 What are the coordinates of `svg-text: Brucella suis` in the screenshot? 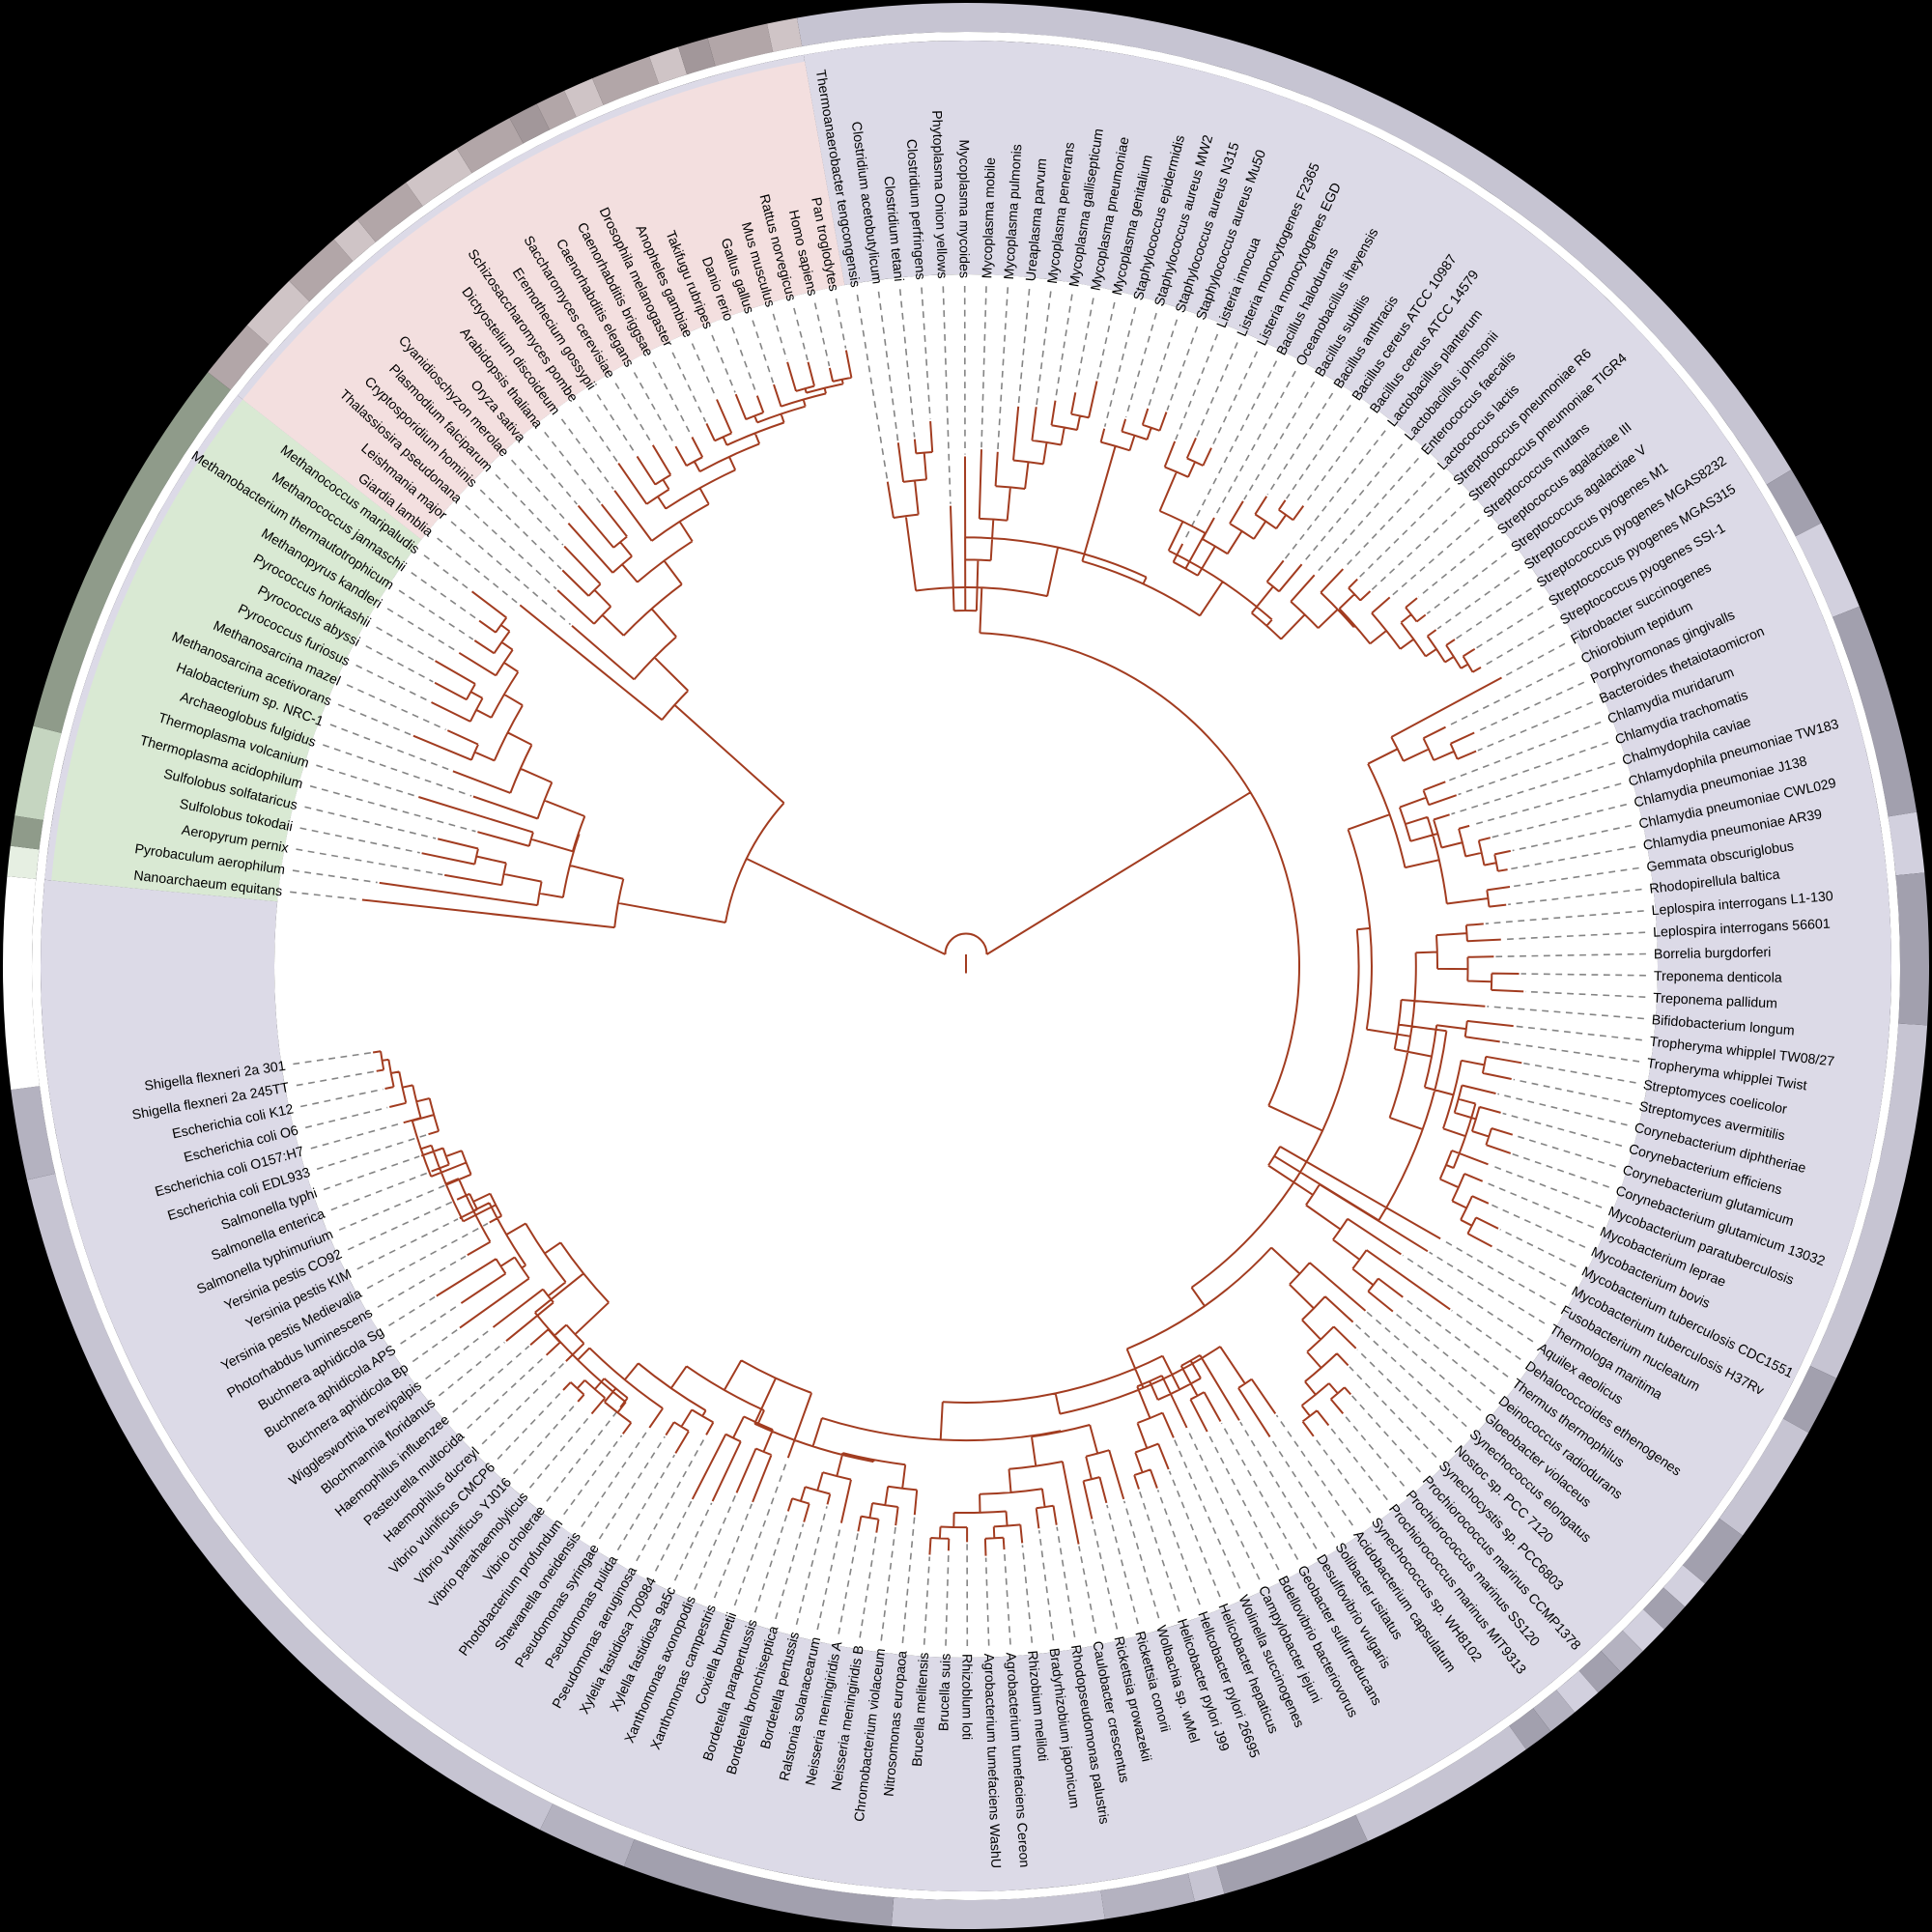 It's located at (944, 1692).